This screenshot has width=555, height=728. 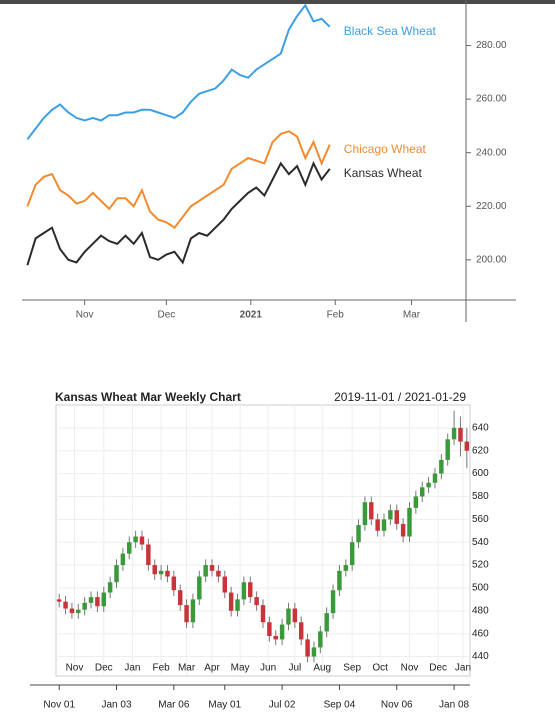 What do you see at coordinates (116, 705) in the screenshot?
I see `date-tick-label: Jan 03` at bounding box center [116, 705].